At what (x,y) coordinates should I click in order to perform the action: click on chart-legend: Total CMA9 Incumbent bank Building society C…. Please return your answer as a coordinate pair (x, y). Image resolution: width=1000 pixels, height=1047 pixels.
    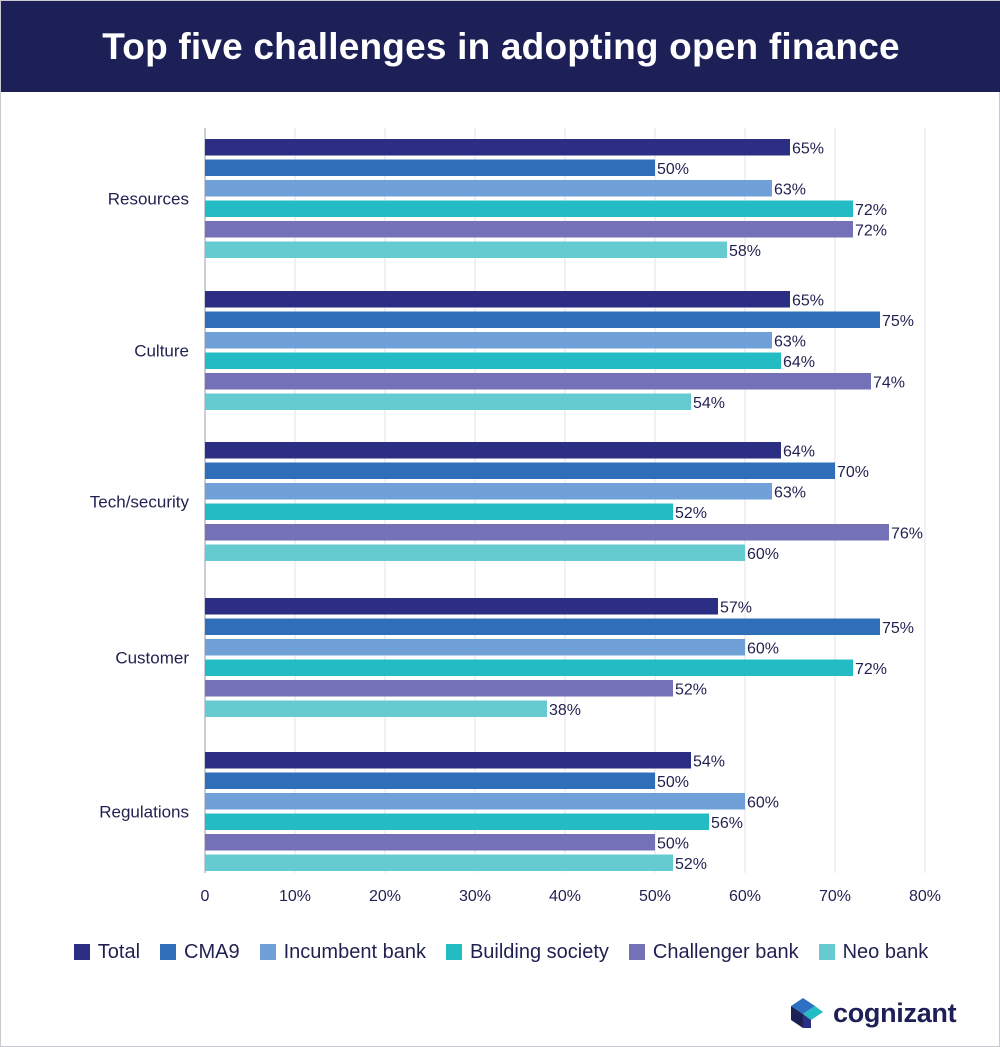
    Looking at the image, I should click on (500, 952).